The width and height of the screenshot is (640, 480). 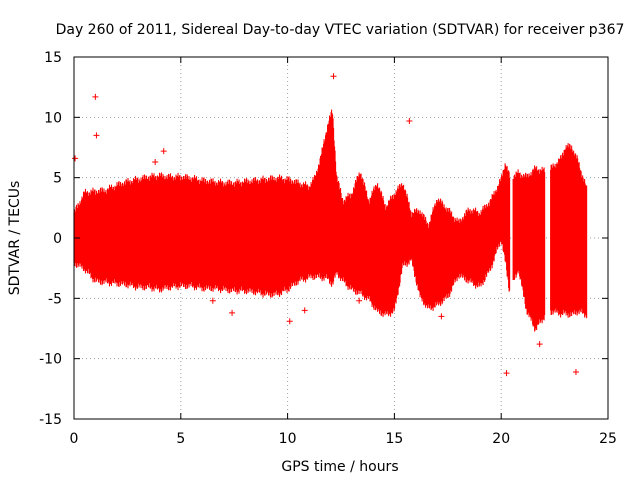 I want to click on y-tick-label: -15, so click(x=50, y=420).